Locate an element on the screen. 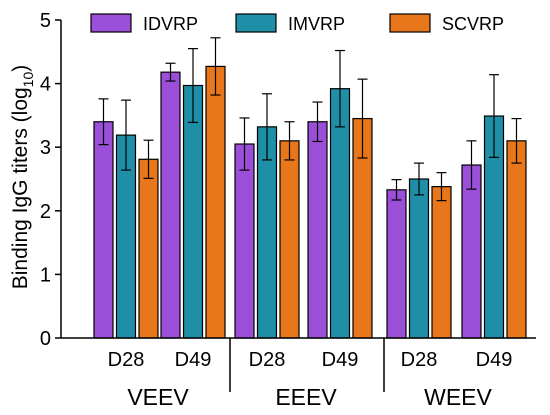  legend-swatch-imvrp is located at coordinates (256, 23).